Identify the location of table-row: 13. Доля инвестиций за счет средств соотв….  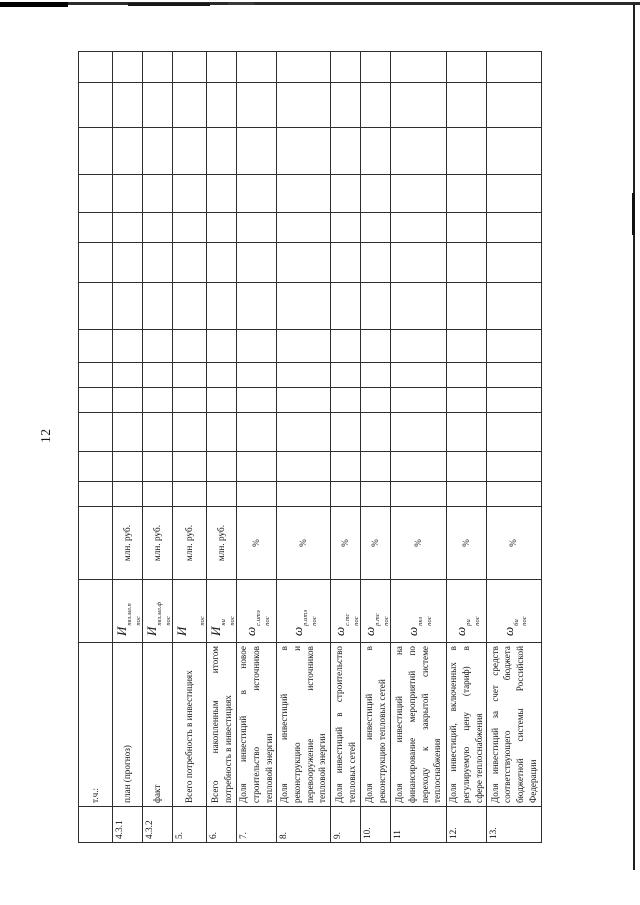
(514, 447).